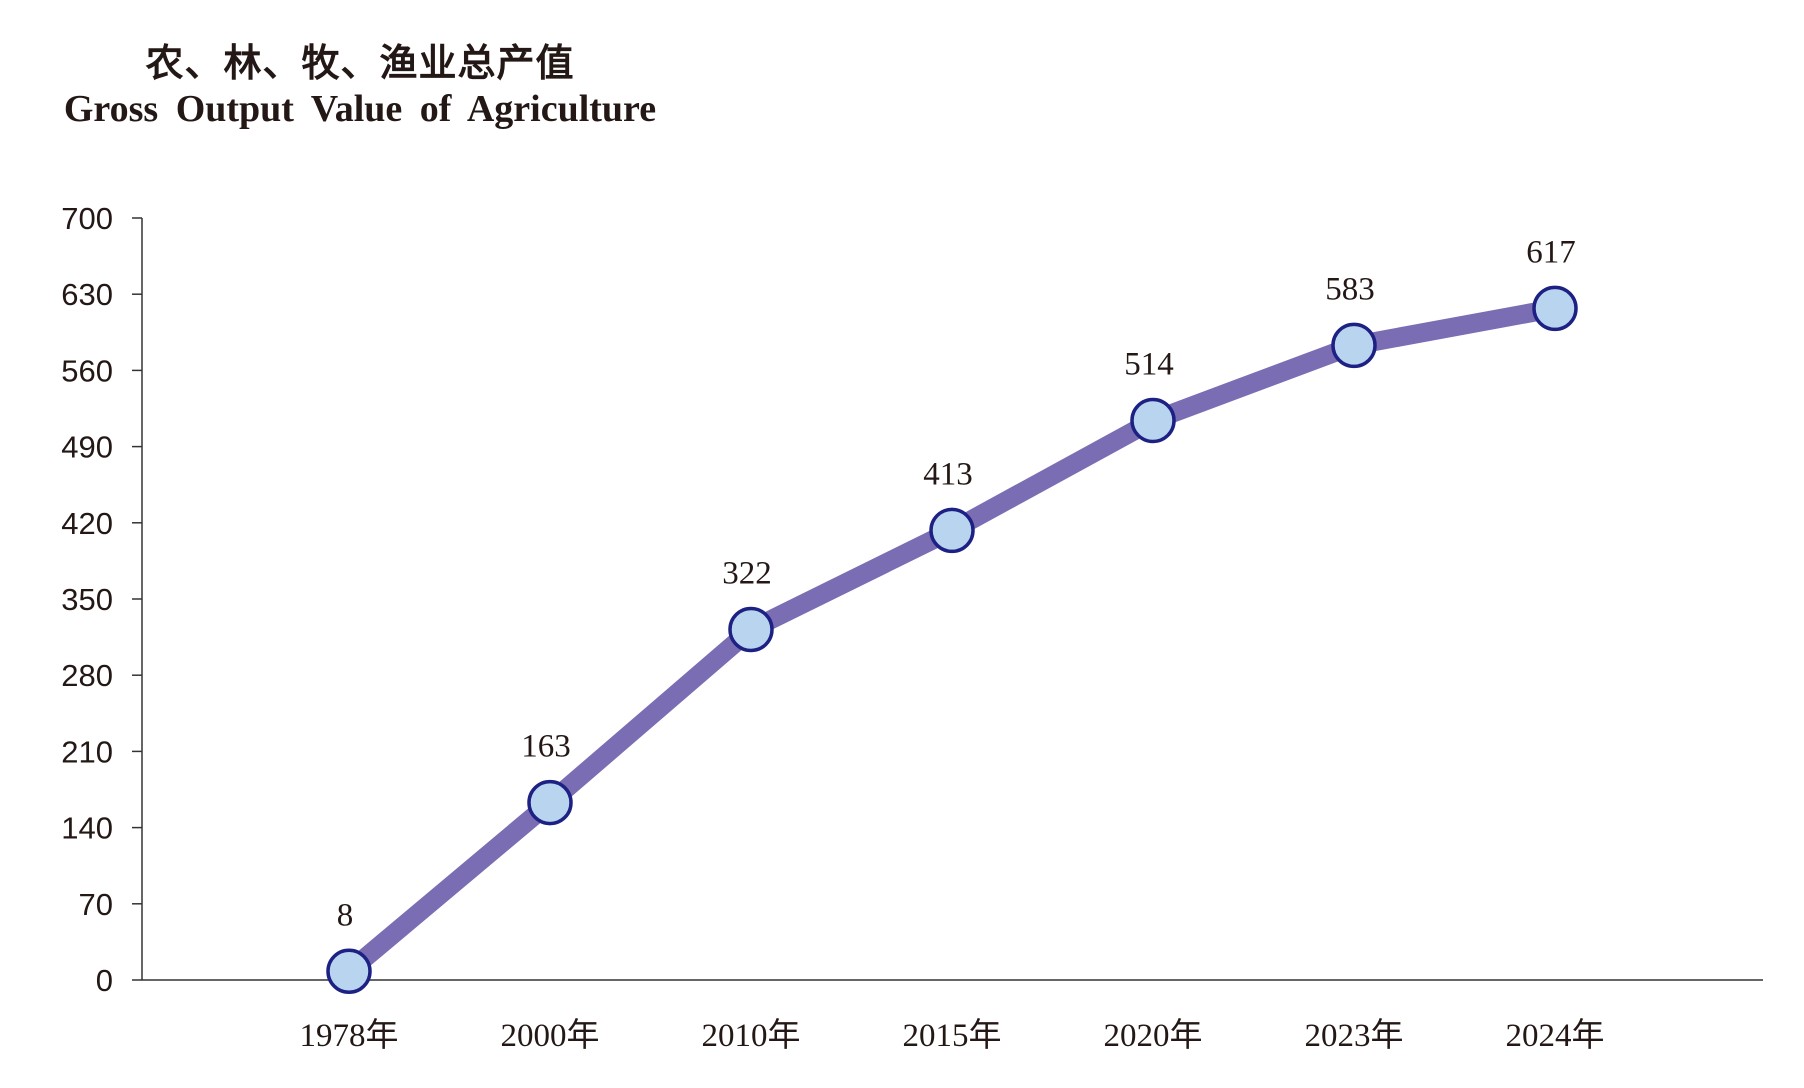 This screenshot has width=1804, height=1088. Describe the element at coordinates (1555, 1035) in the screenshot. I see `x-tick-label: 2024年` at that location.